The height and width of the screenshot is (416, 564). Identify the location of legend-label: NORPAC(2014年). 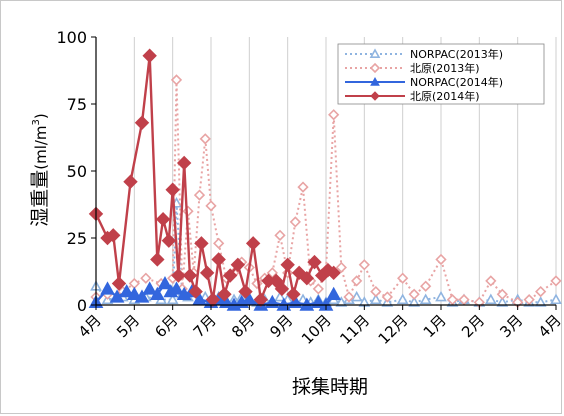
(456, 82).